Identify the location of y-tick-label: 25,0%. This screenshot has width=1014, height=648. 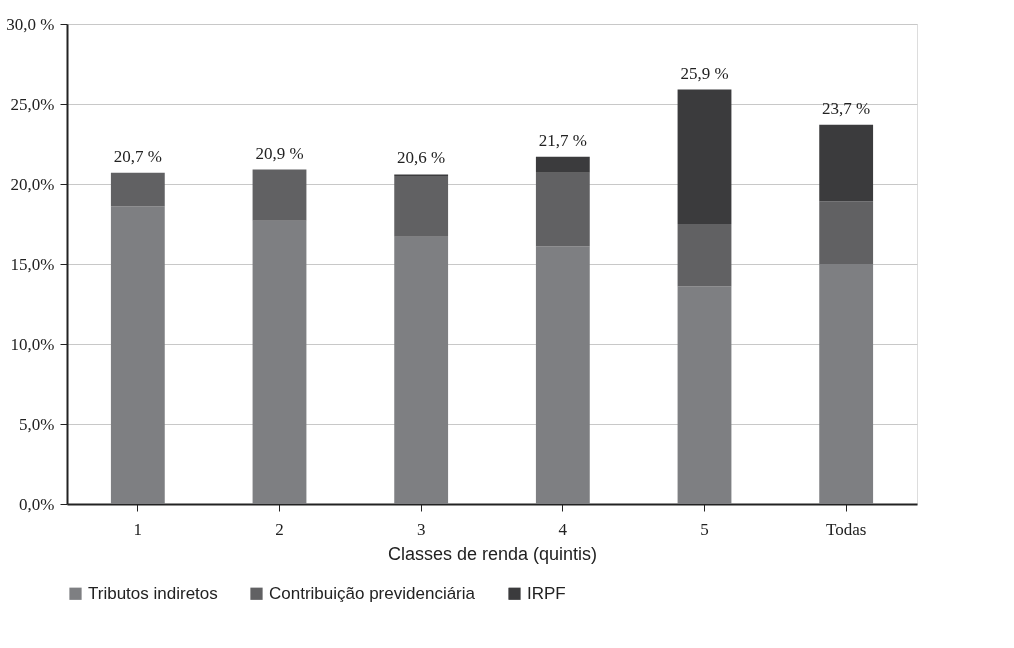
(32, 104).